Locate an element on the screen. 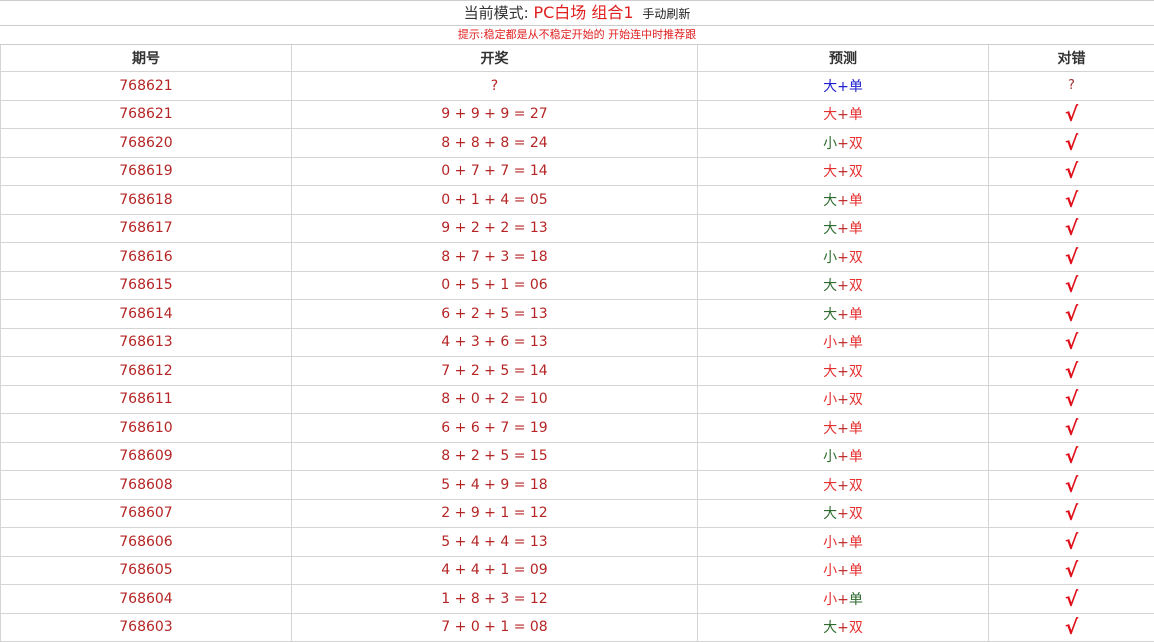 This screenshot has height=642, width=1154. table-row: 768621?大+单? is located at coordinates (577, 86).